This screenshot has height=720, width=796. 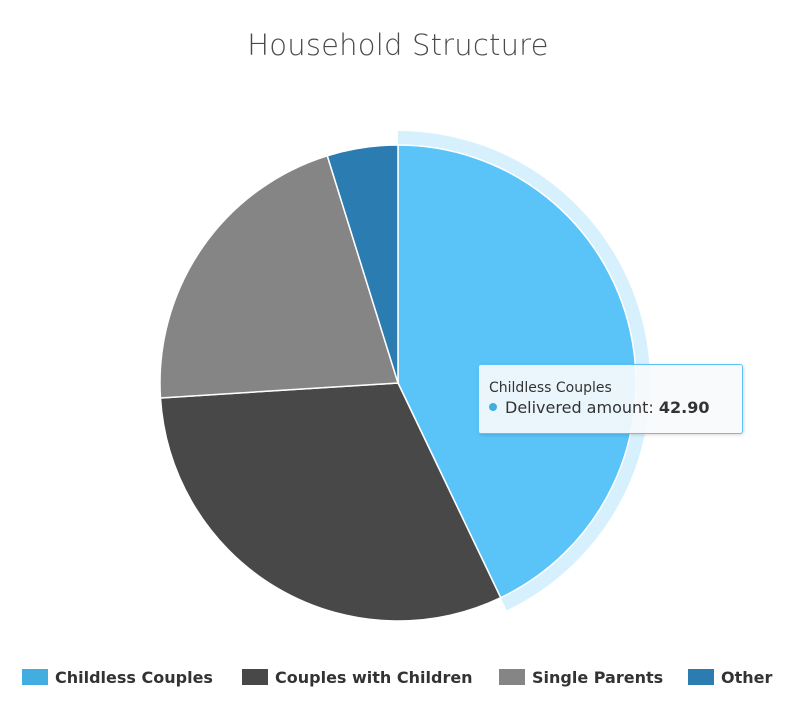 I want to click on legend-item-childless-couples: Childless Couples, so click(x=117, y=677).